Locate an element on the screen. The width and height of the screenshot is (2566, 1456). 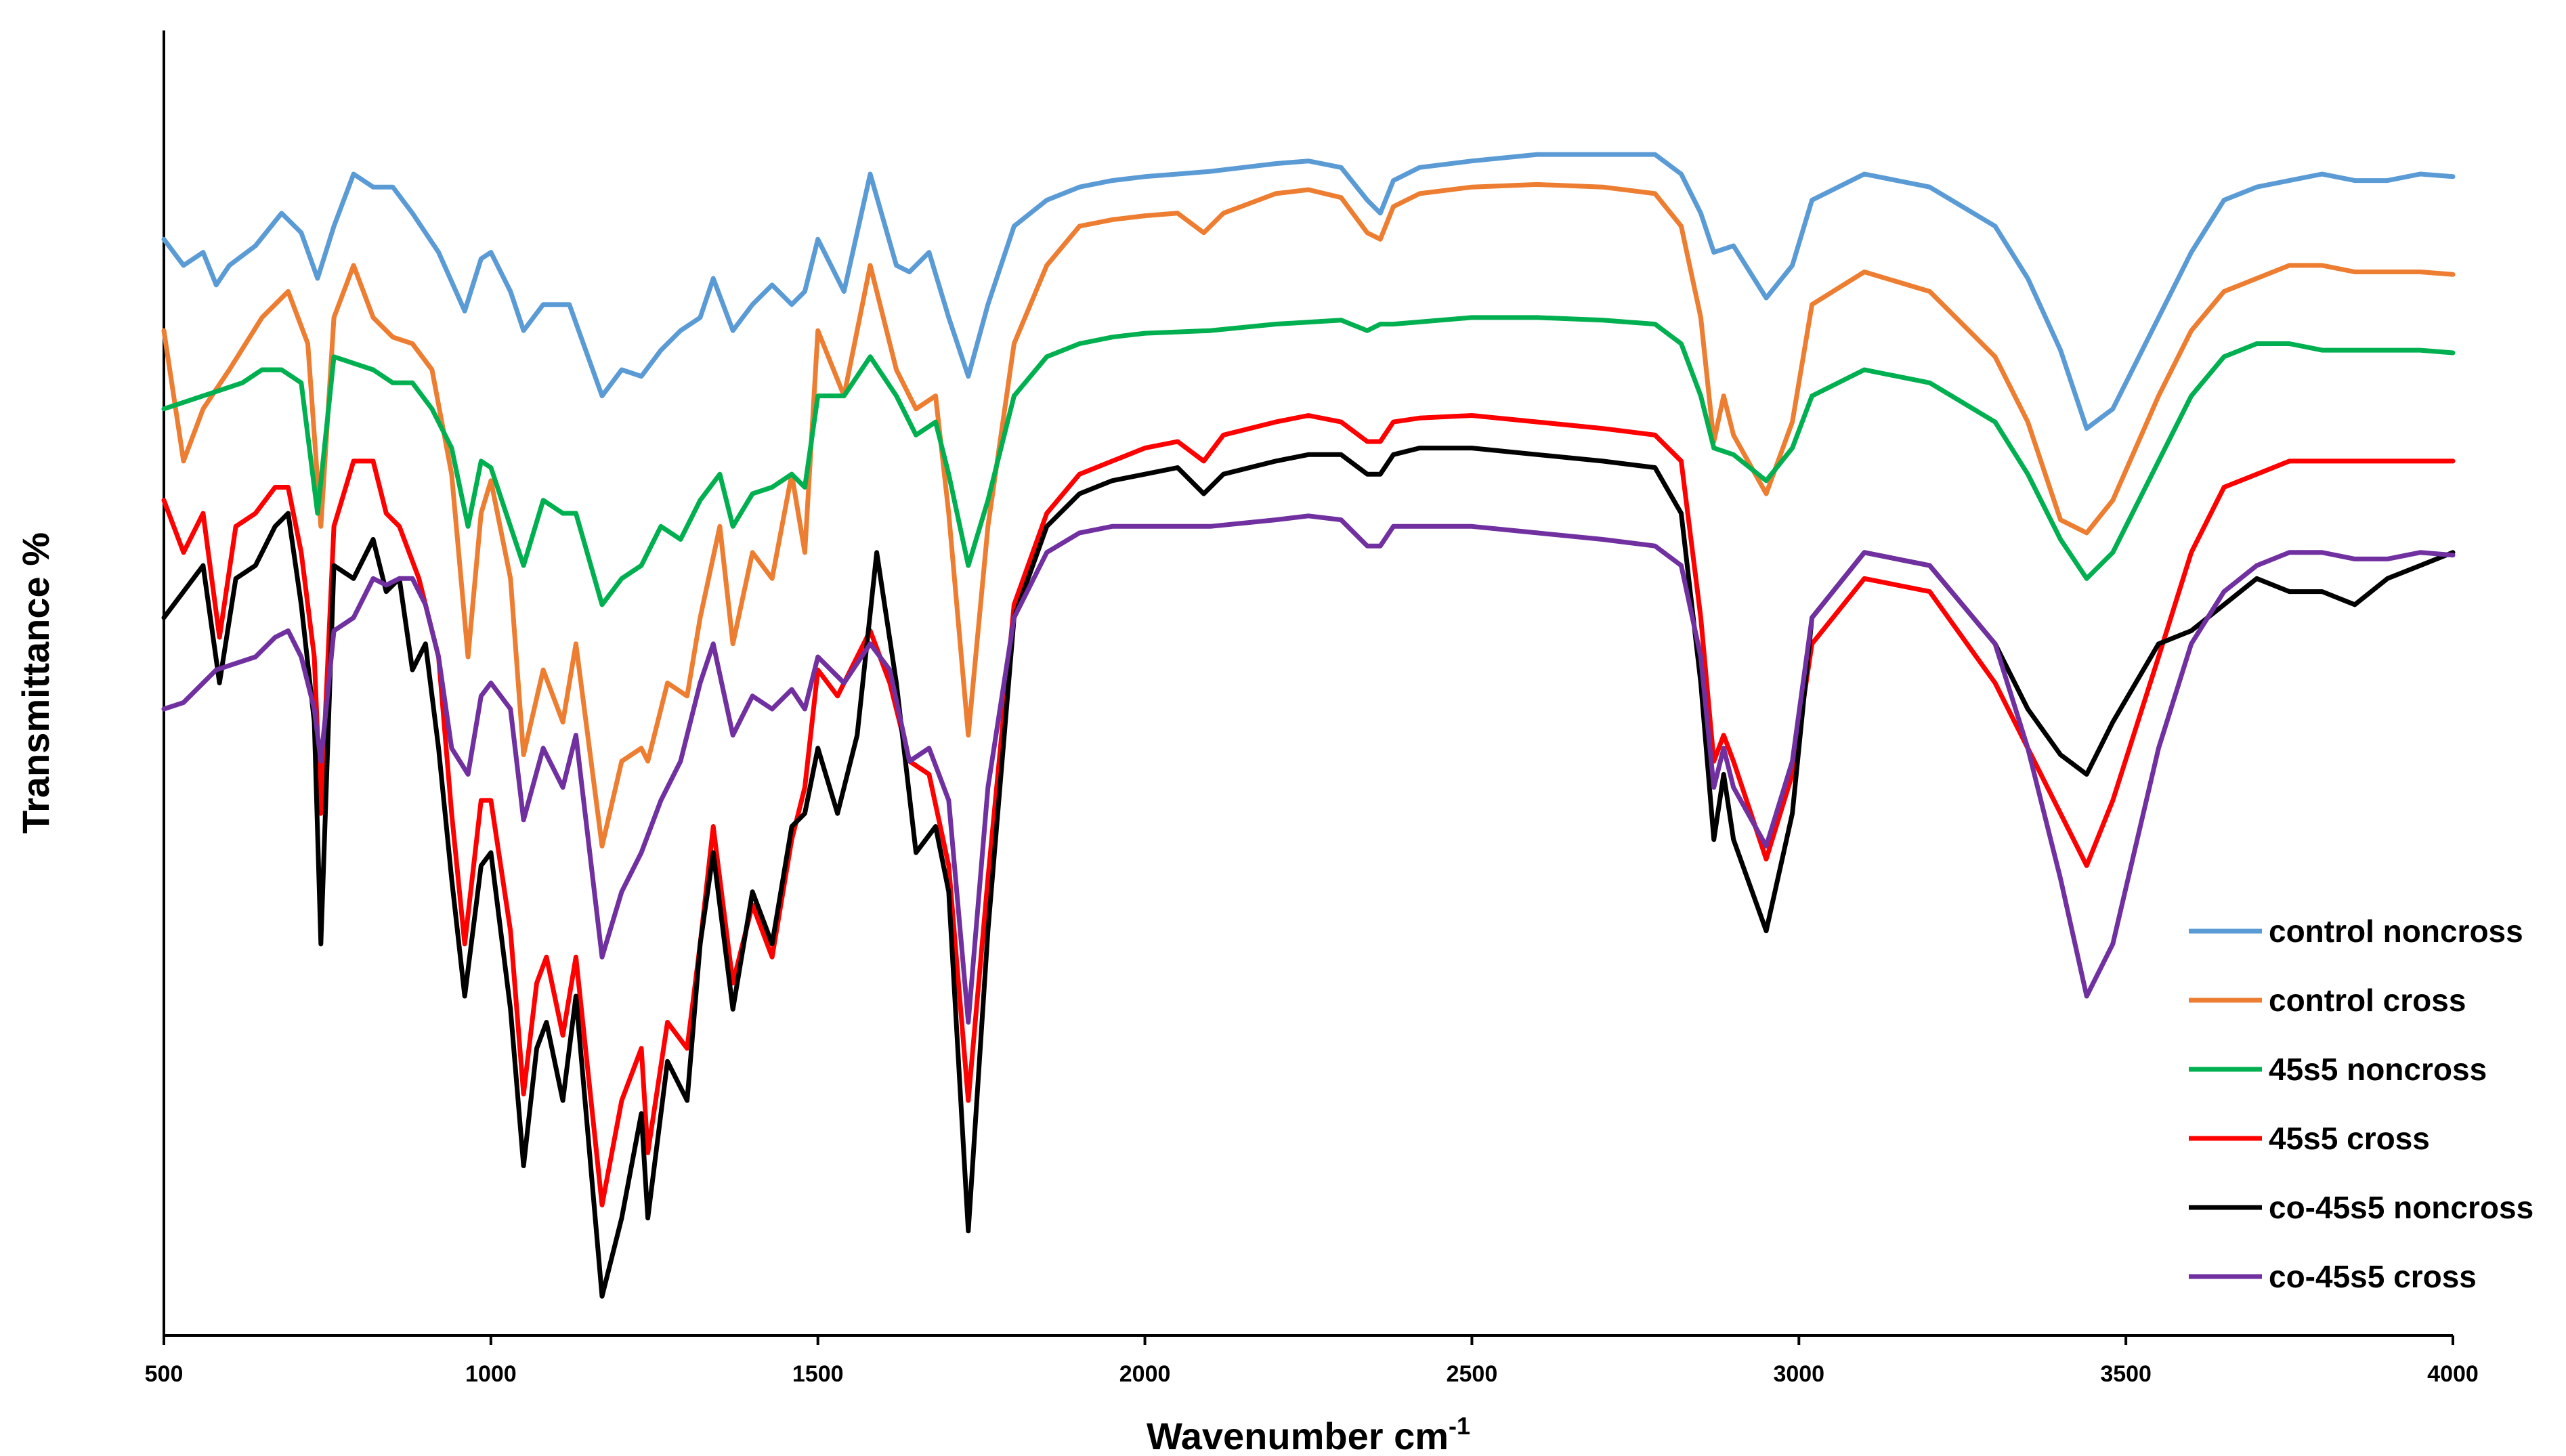
x-axis-title-superscript: -1 is located at coordinates (1459, 1426).